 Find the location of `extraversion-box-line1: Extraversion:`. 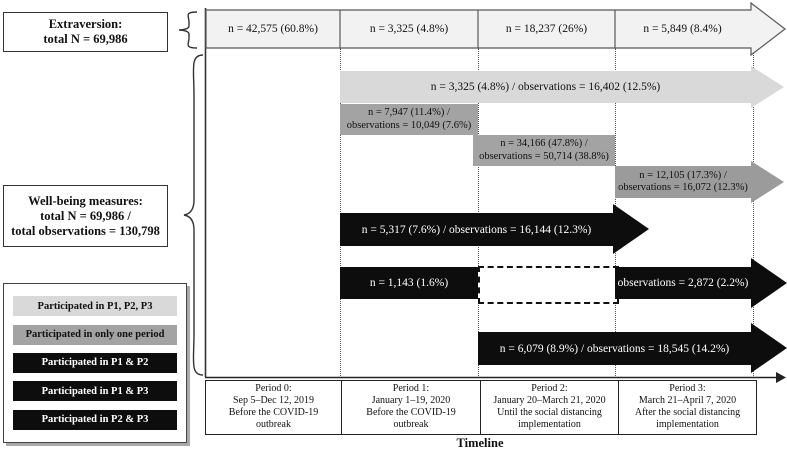

extraversion-box-line1: Extraversion: is located at coordinates (85, 24).